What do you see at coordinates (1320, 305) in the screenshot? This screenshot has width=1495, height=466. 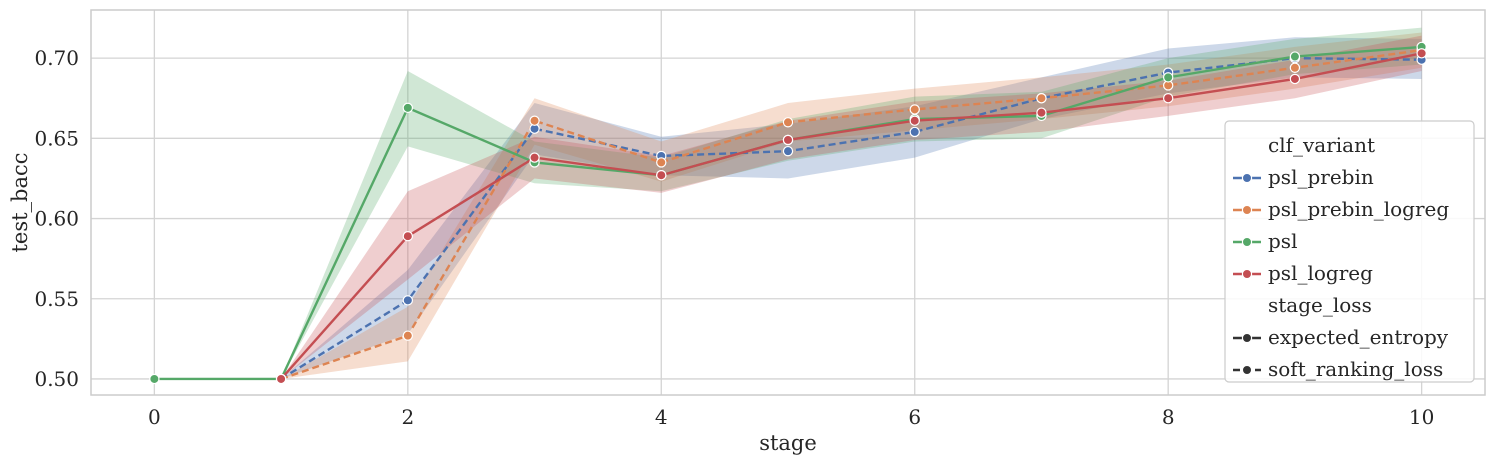 I see `legend-style-title: stage_loss` at bounding box center [1320, 305].